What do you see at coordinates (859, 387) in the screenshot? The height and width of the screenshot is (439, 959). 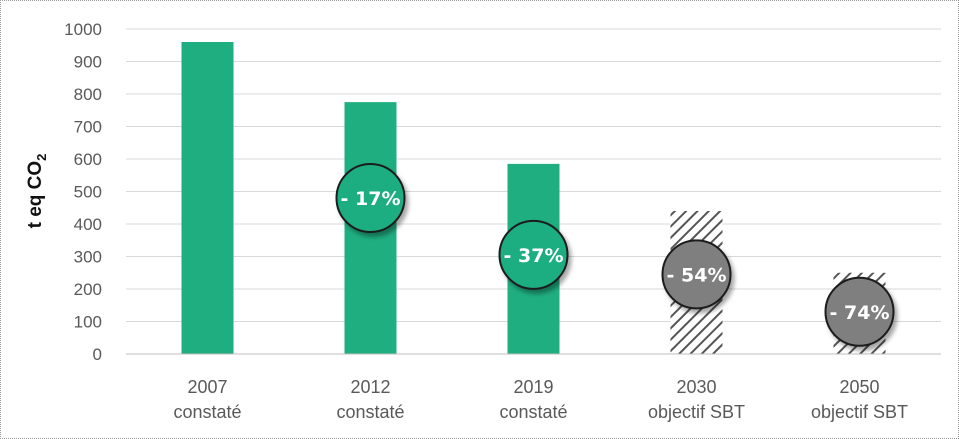 I see `x-label-year: 2050` at bounding box center [859, 387].